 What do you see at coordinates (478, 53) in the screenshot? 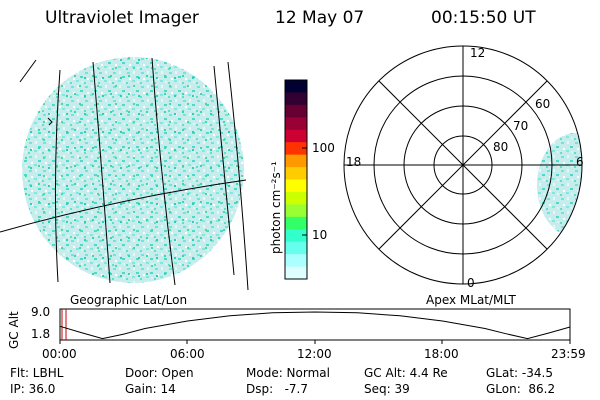
I see `mlt-label-12: 12` at bounding box center [478, 53].